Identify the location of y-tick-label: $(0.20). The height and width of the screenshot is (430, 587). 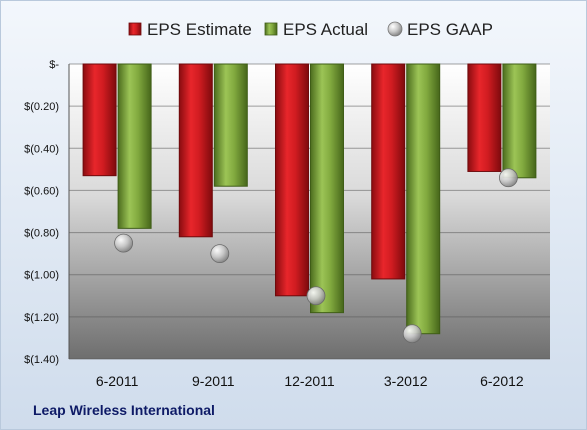
(41, 107).